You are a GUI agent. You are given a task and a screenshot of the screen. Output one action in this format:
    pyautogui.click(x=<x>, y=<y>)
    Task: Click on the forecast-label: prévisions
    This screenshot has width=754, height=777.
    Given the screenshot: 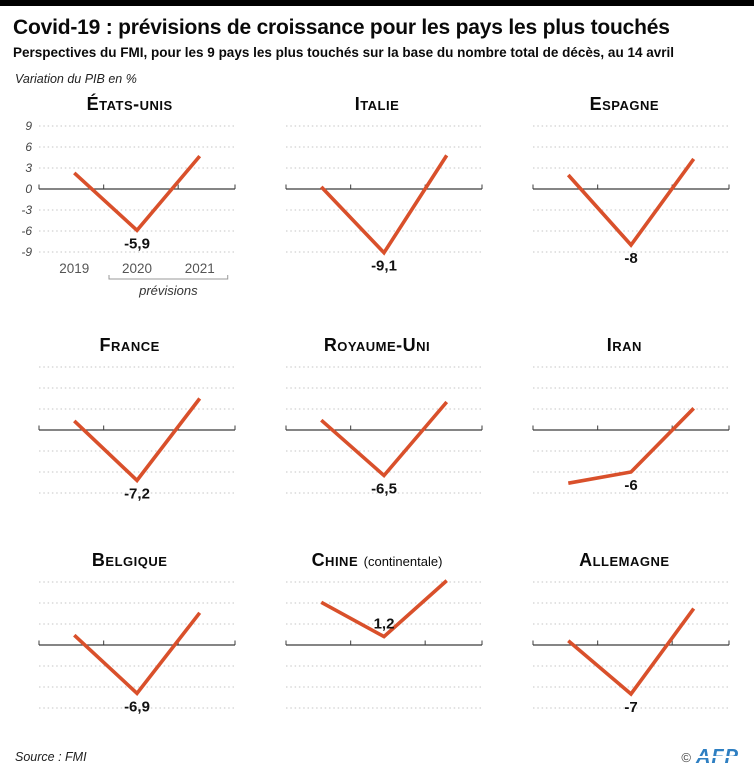 What is the action you would take?
    pyautogui.click(x=168, y=290)
    